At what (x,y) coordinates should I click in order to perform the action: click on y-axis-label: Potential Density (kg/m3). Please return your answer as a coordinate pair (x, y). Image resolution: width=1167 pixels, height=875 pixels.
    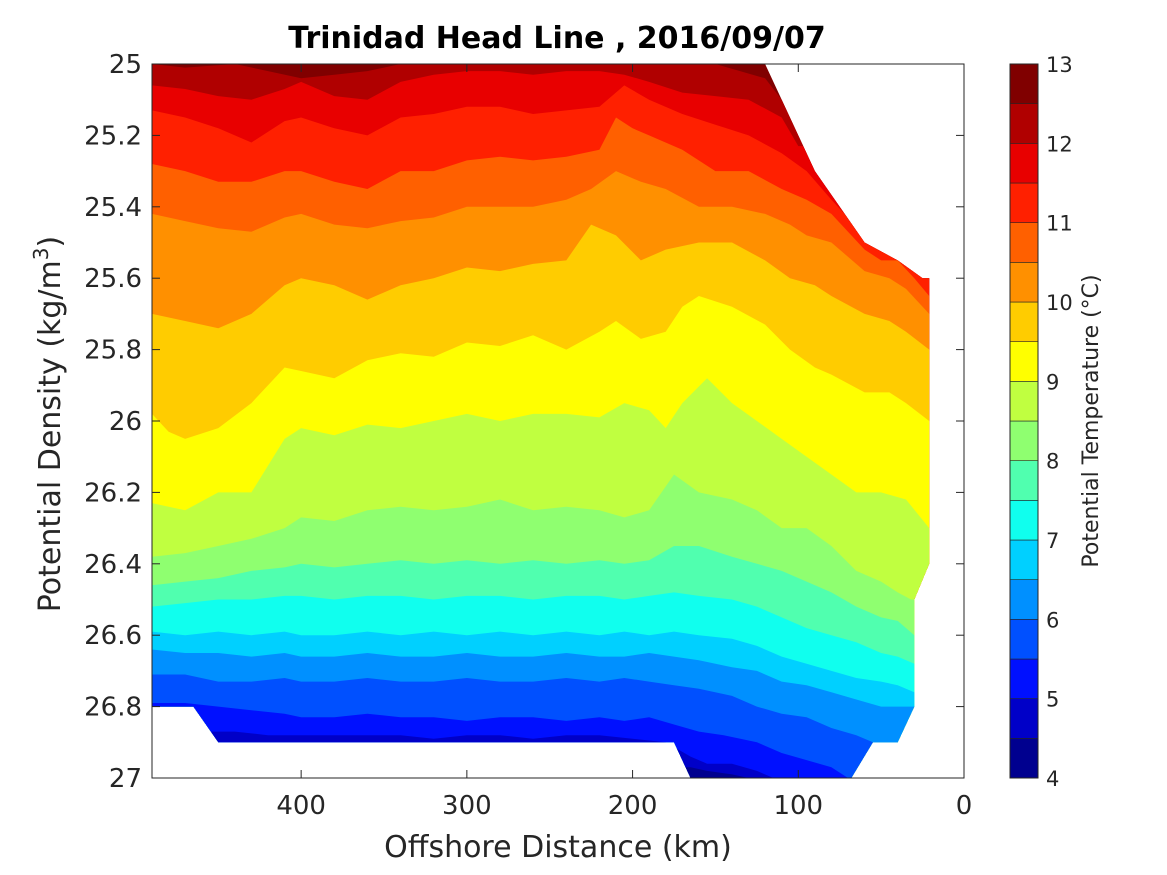
    Looking at the image, I should click on (48, 424).